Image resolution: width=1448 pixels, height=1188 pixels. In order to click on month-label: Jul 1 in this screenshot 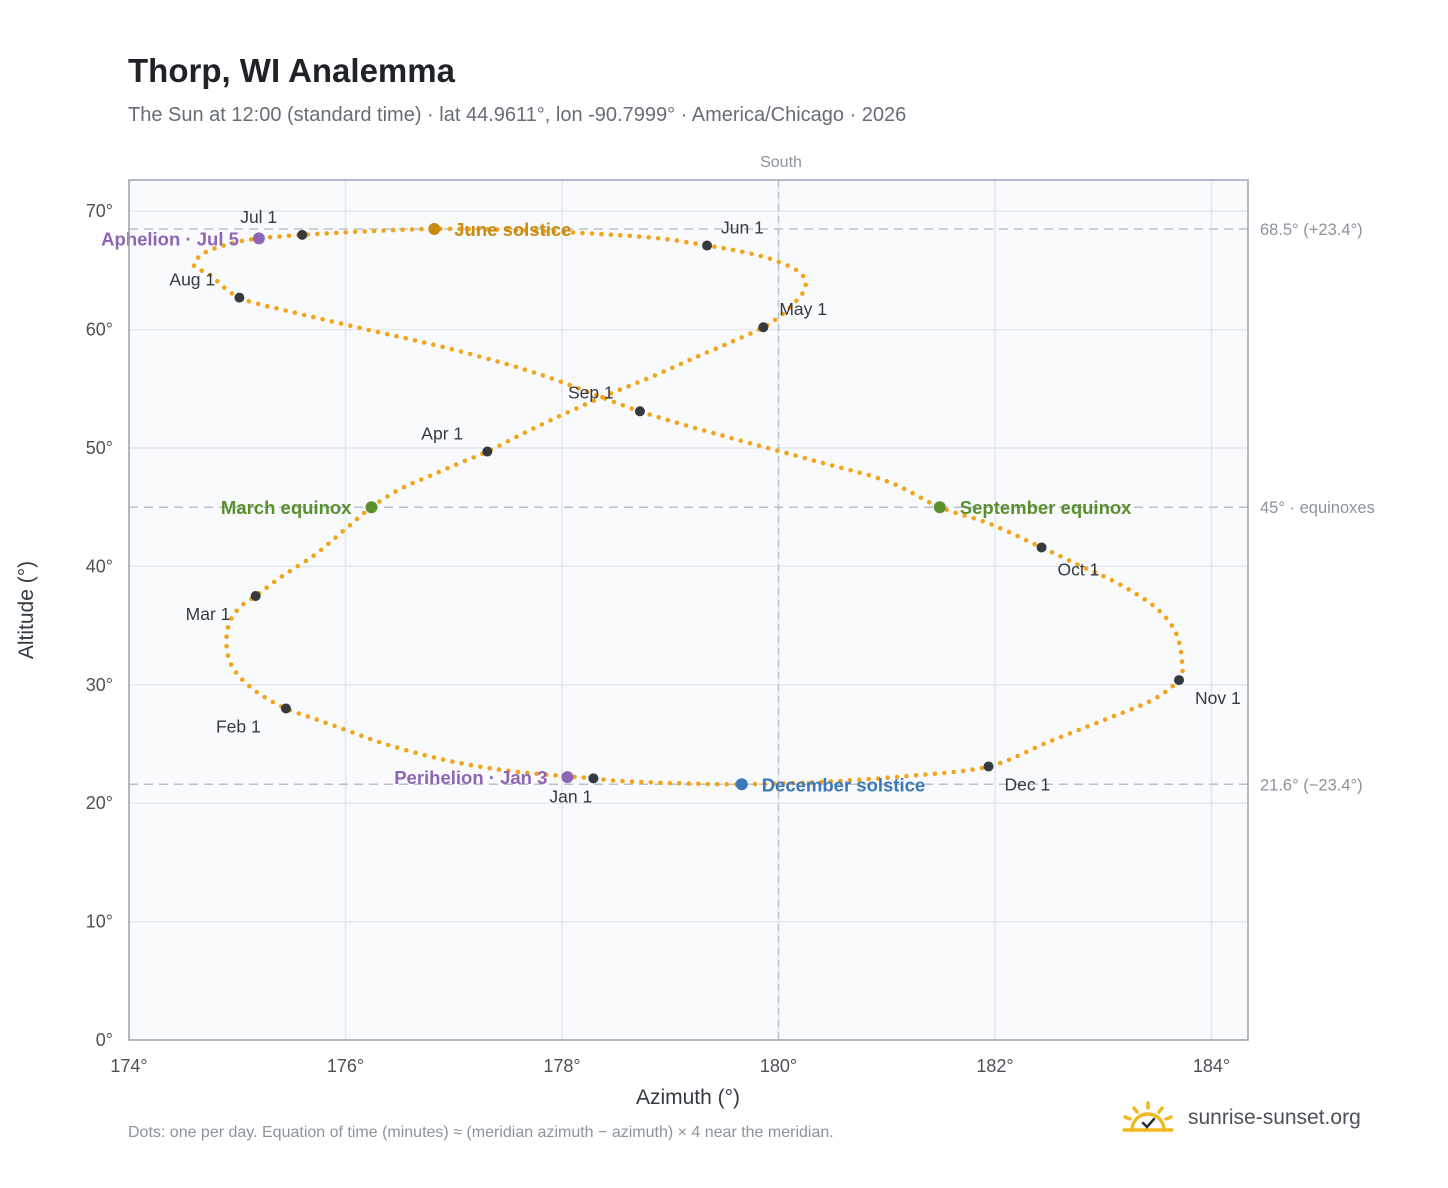, I will do `click(258, 217)`.